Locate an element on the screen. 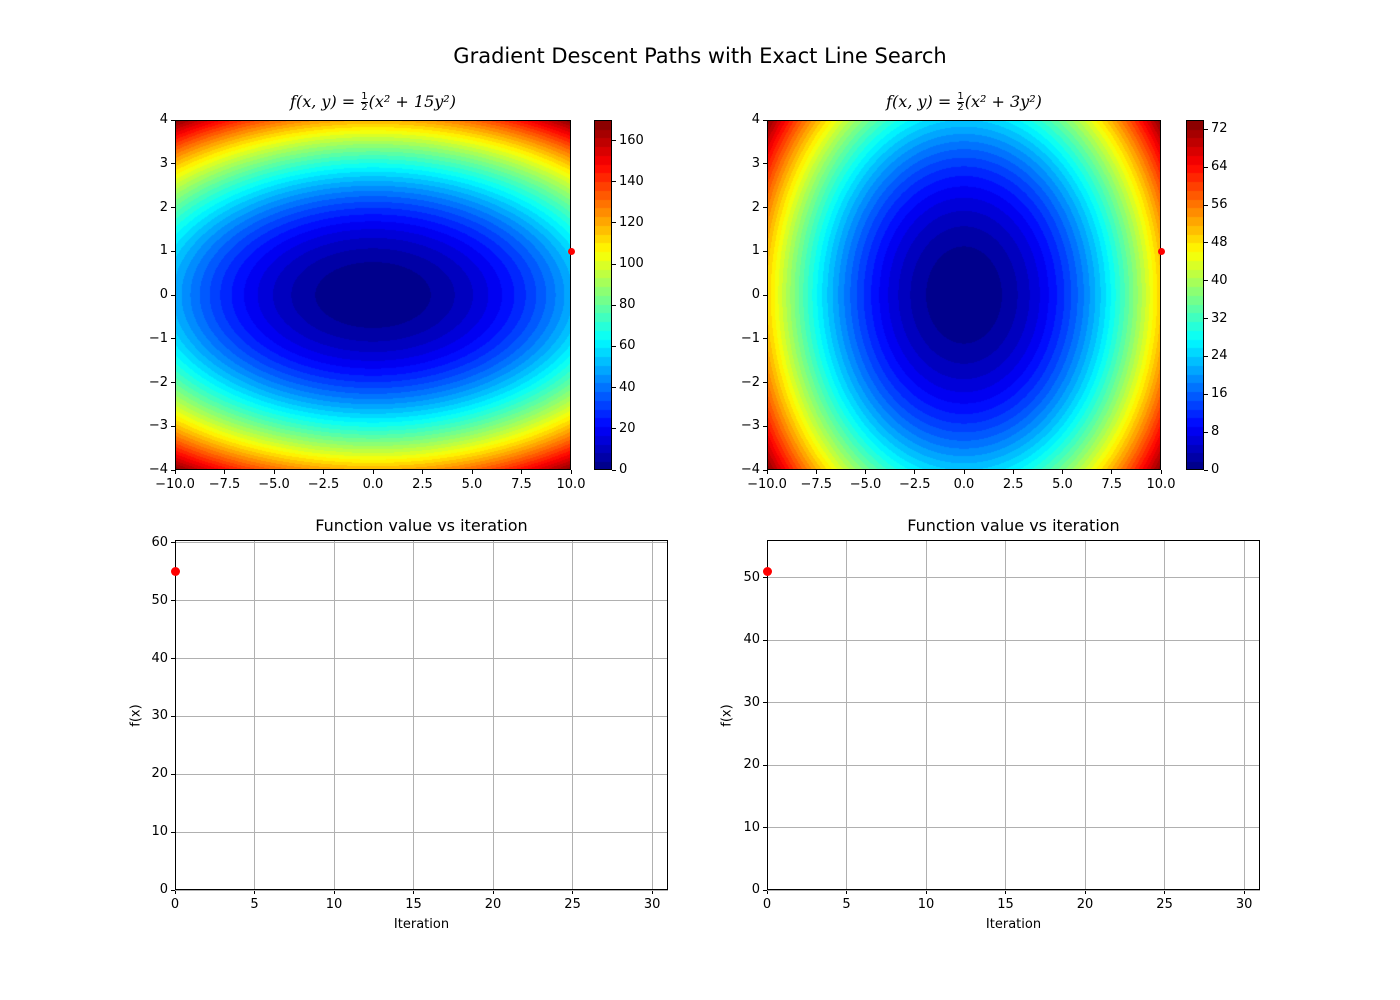 This screenshot has height=1000, width=1400. x-tick-label: 20 is located at coordinates (1085, 904).